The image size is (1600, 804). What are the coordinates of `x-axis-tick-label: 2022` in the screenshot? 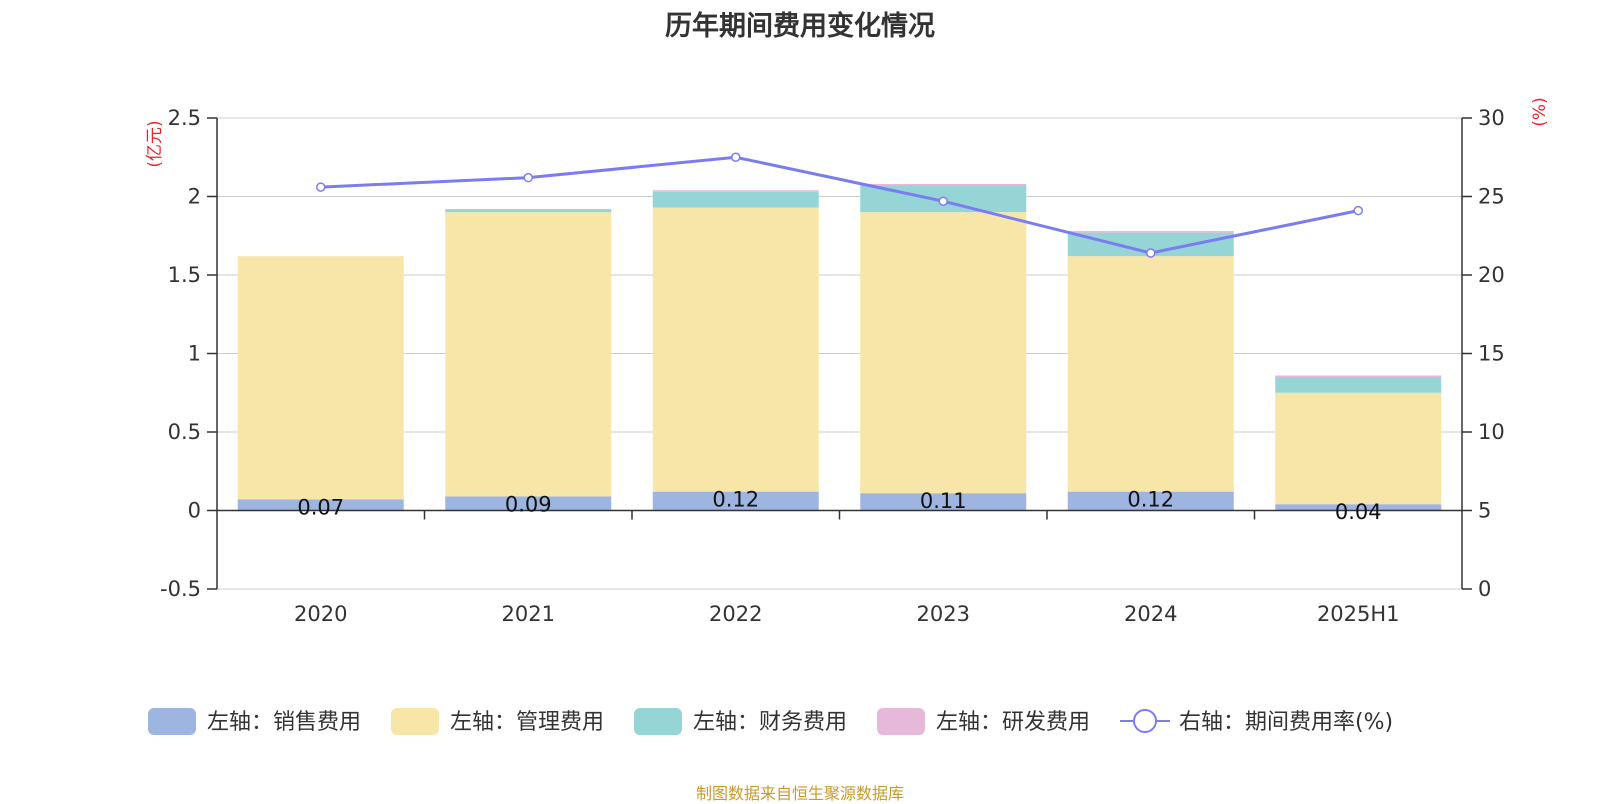 It's located at (735, 614).